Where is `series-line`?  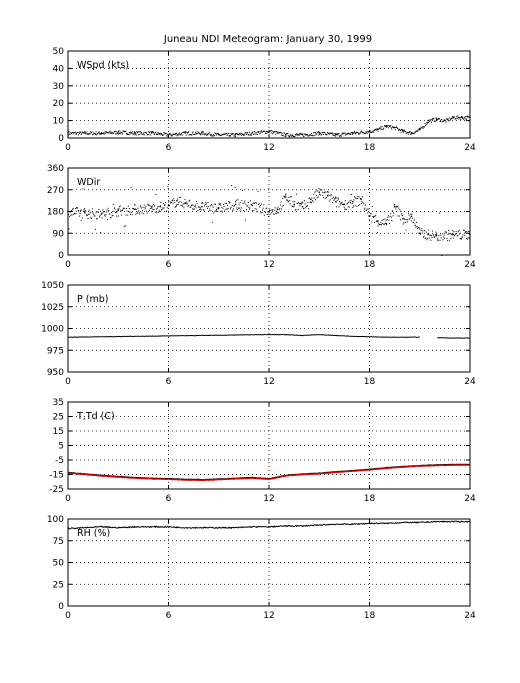
series-line is located at coordinates (269, 525).